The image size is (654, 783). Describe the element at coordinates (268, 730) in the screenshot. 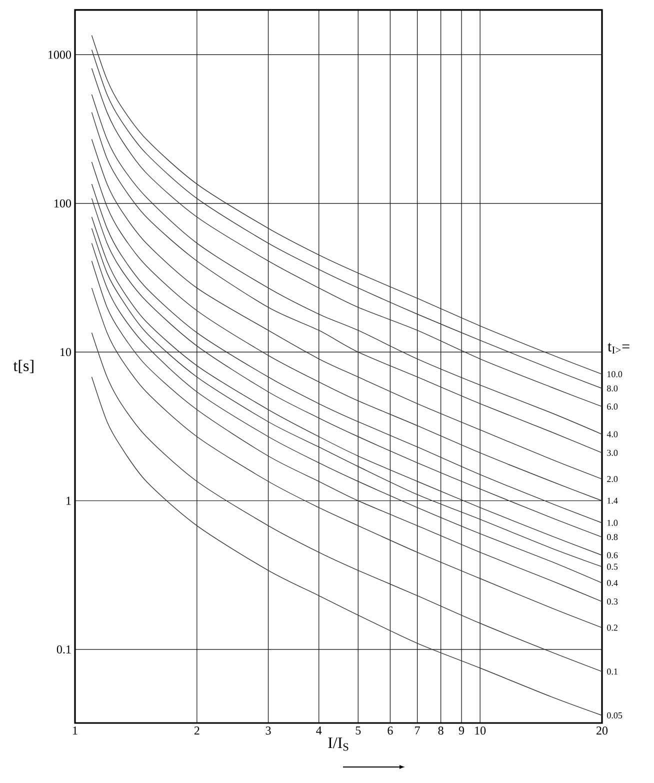

I see `x-tick-label: 3` at that location.